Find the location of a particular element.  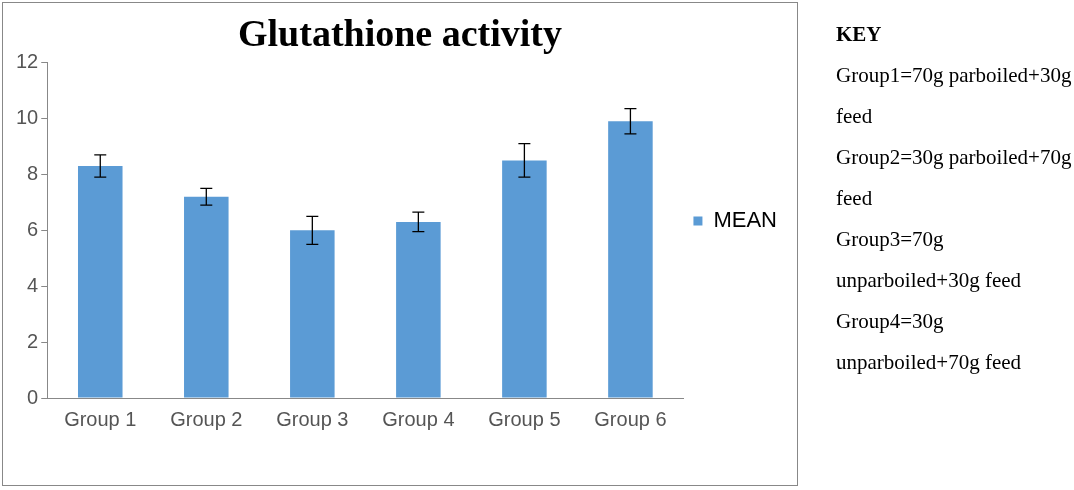

text: Group4=30g unparboiled+70g feed is located at coordinates (929, 342).